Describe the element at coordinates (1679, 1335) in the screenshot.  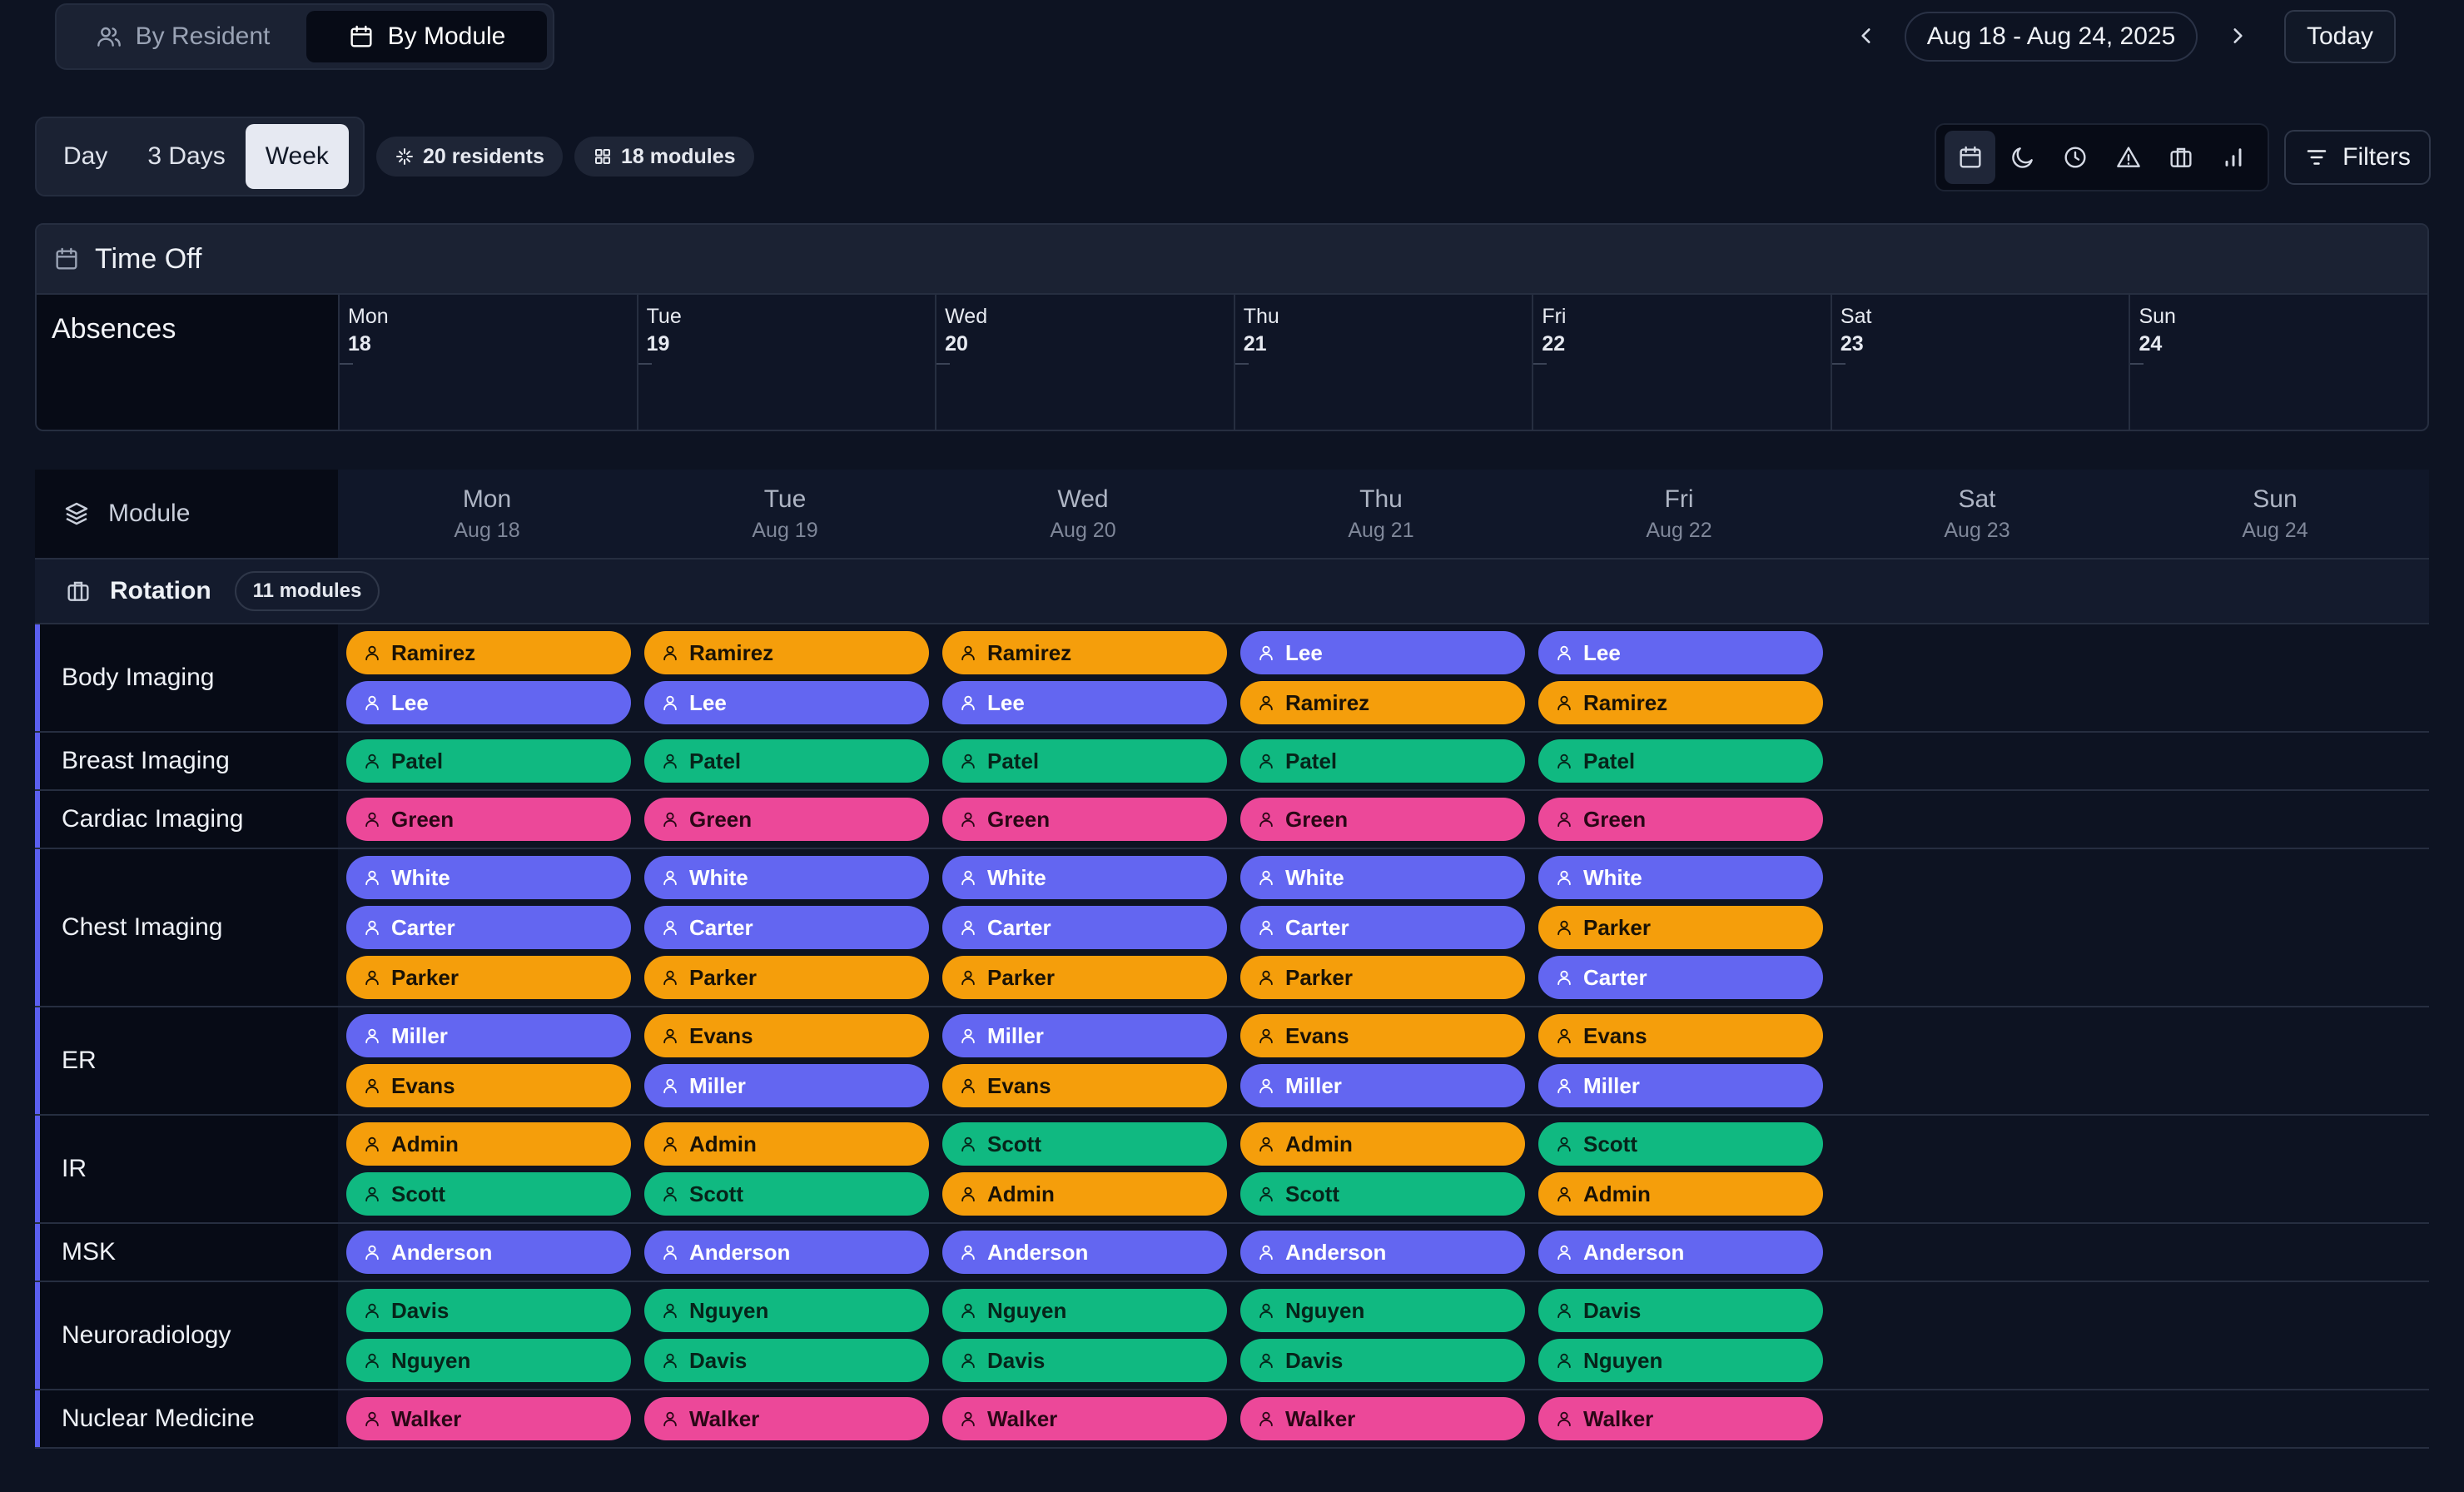
I see `schedule-cell: Davis Nguyen` at that location.